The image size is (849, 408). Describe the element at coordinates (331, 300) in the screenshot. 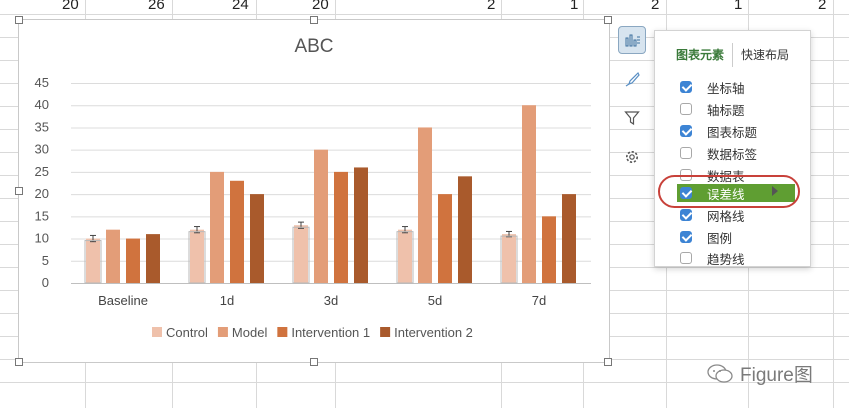

I see `x-tick-label: 3d` at that location.